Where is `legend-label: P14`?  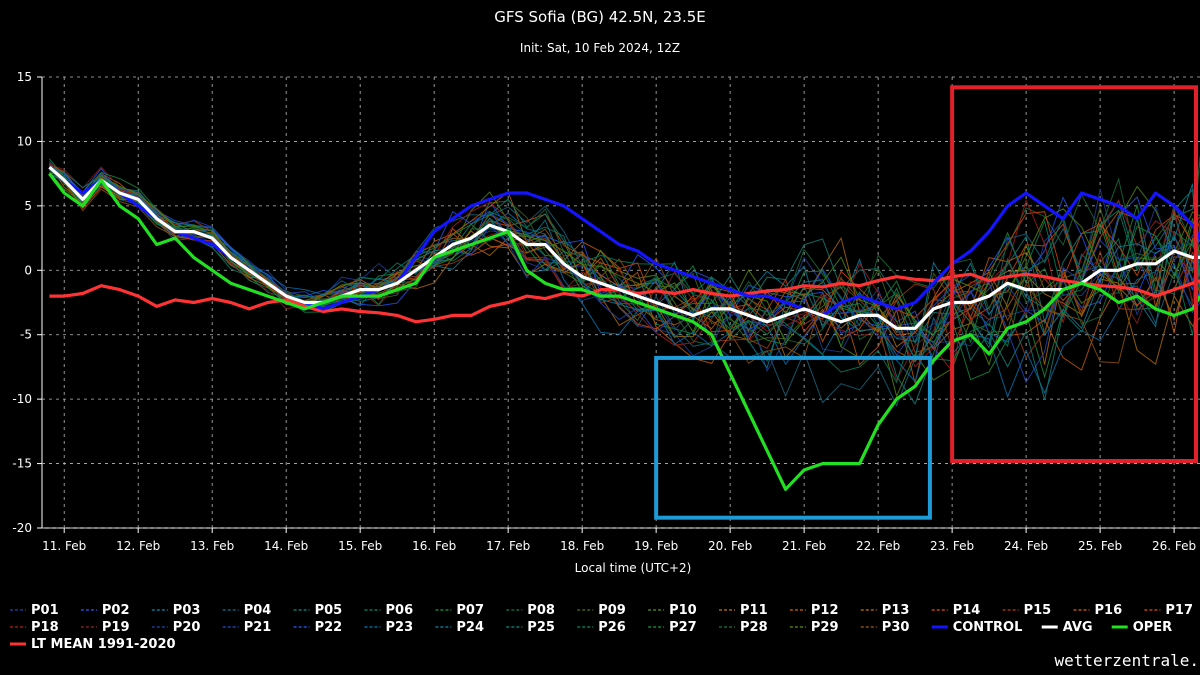
legend-label: P14 is located at coordinates (967, 610).